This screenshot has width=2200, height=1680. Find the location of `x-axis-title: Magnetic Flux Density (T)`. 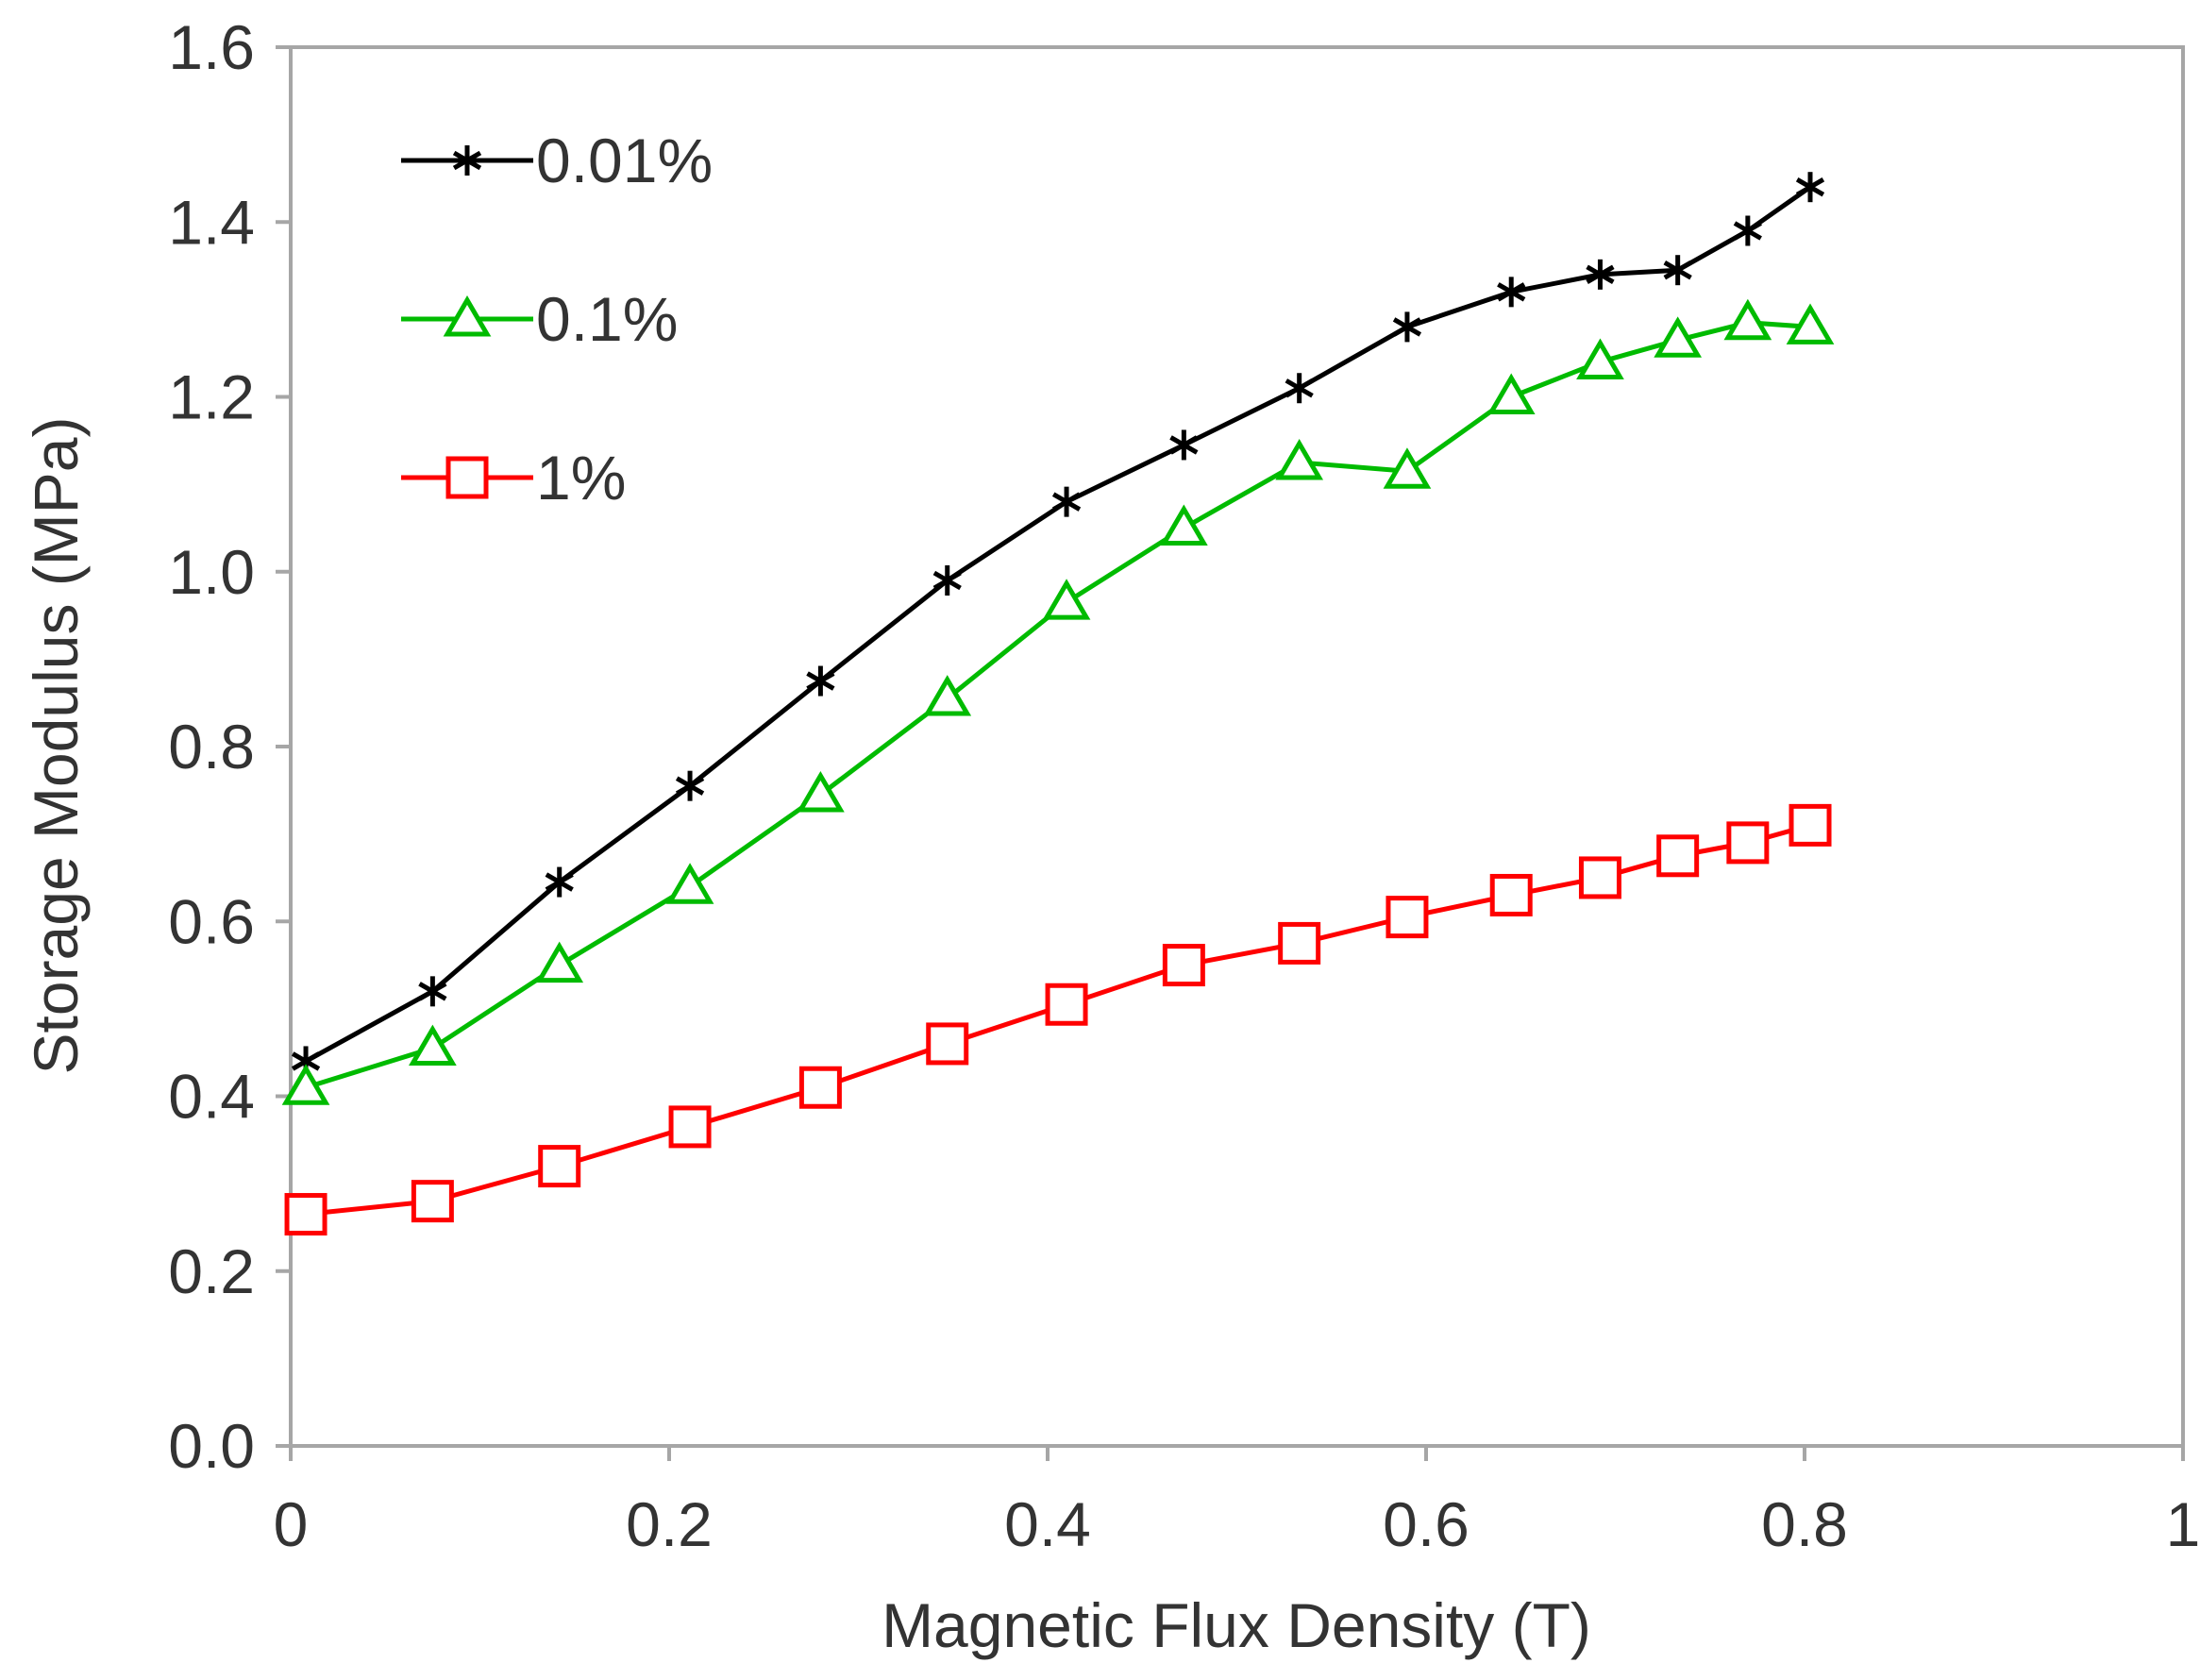

x-axis-title: Magnetic Flux Density (T) is located at coordinates (1236, 1625).